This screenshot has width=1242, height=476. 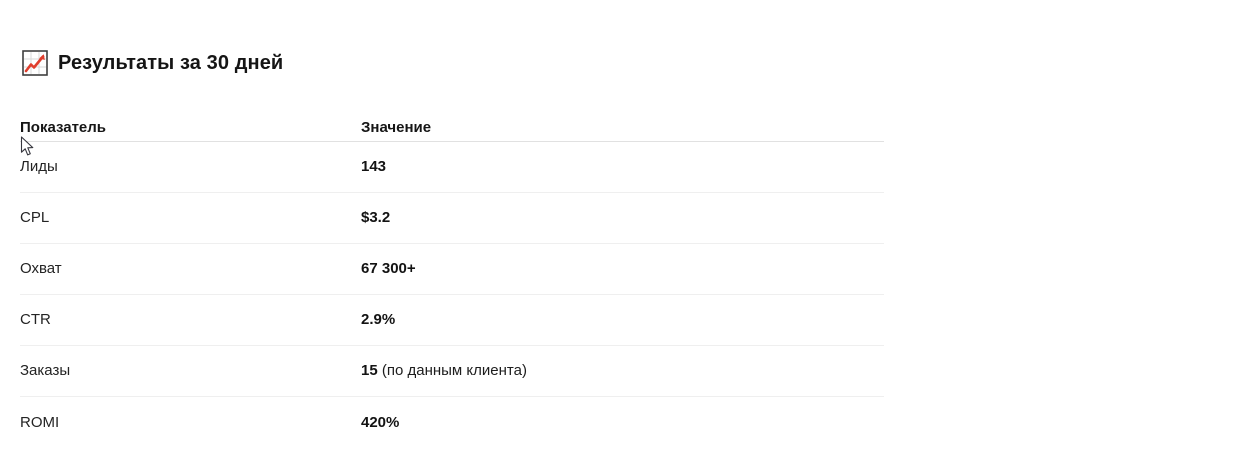 I want to click on metric-value-cell: 420%, so click(x=622, y=423).